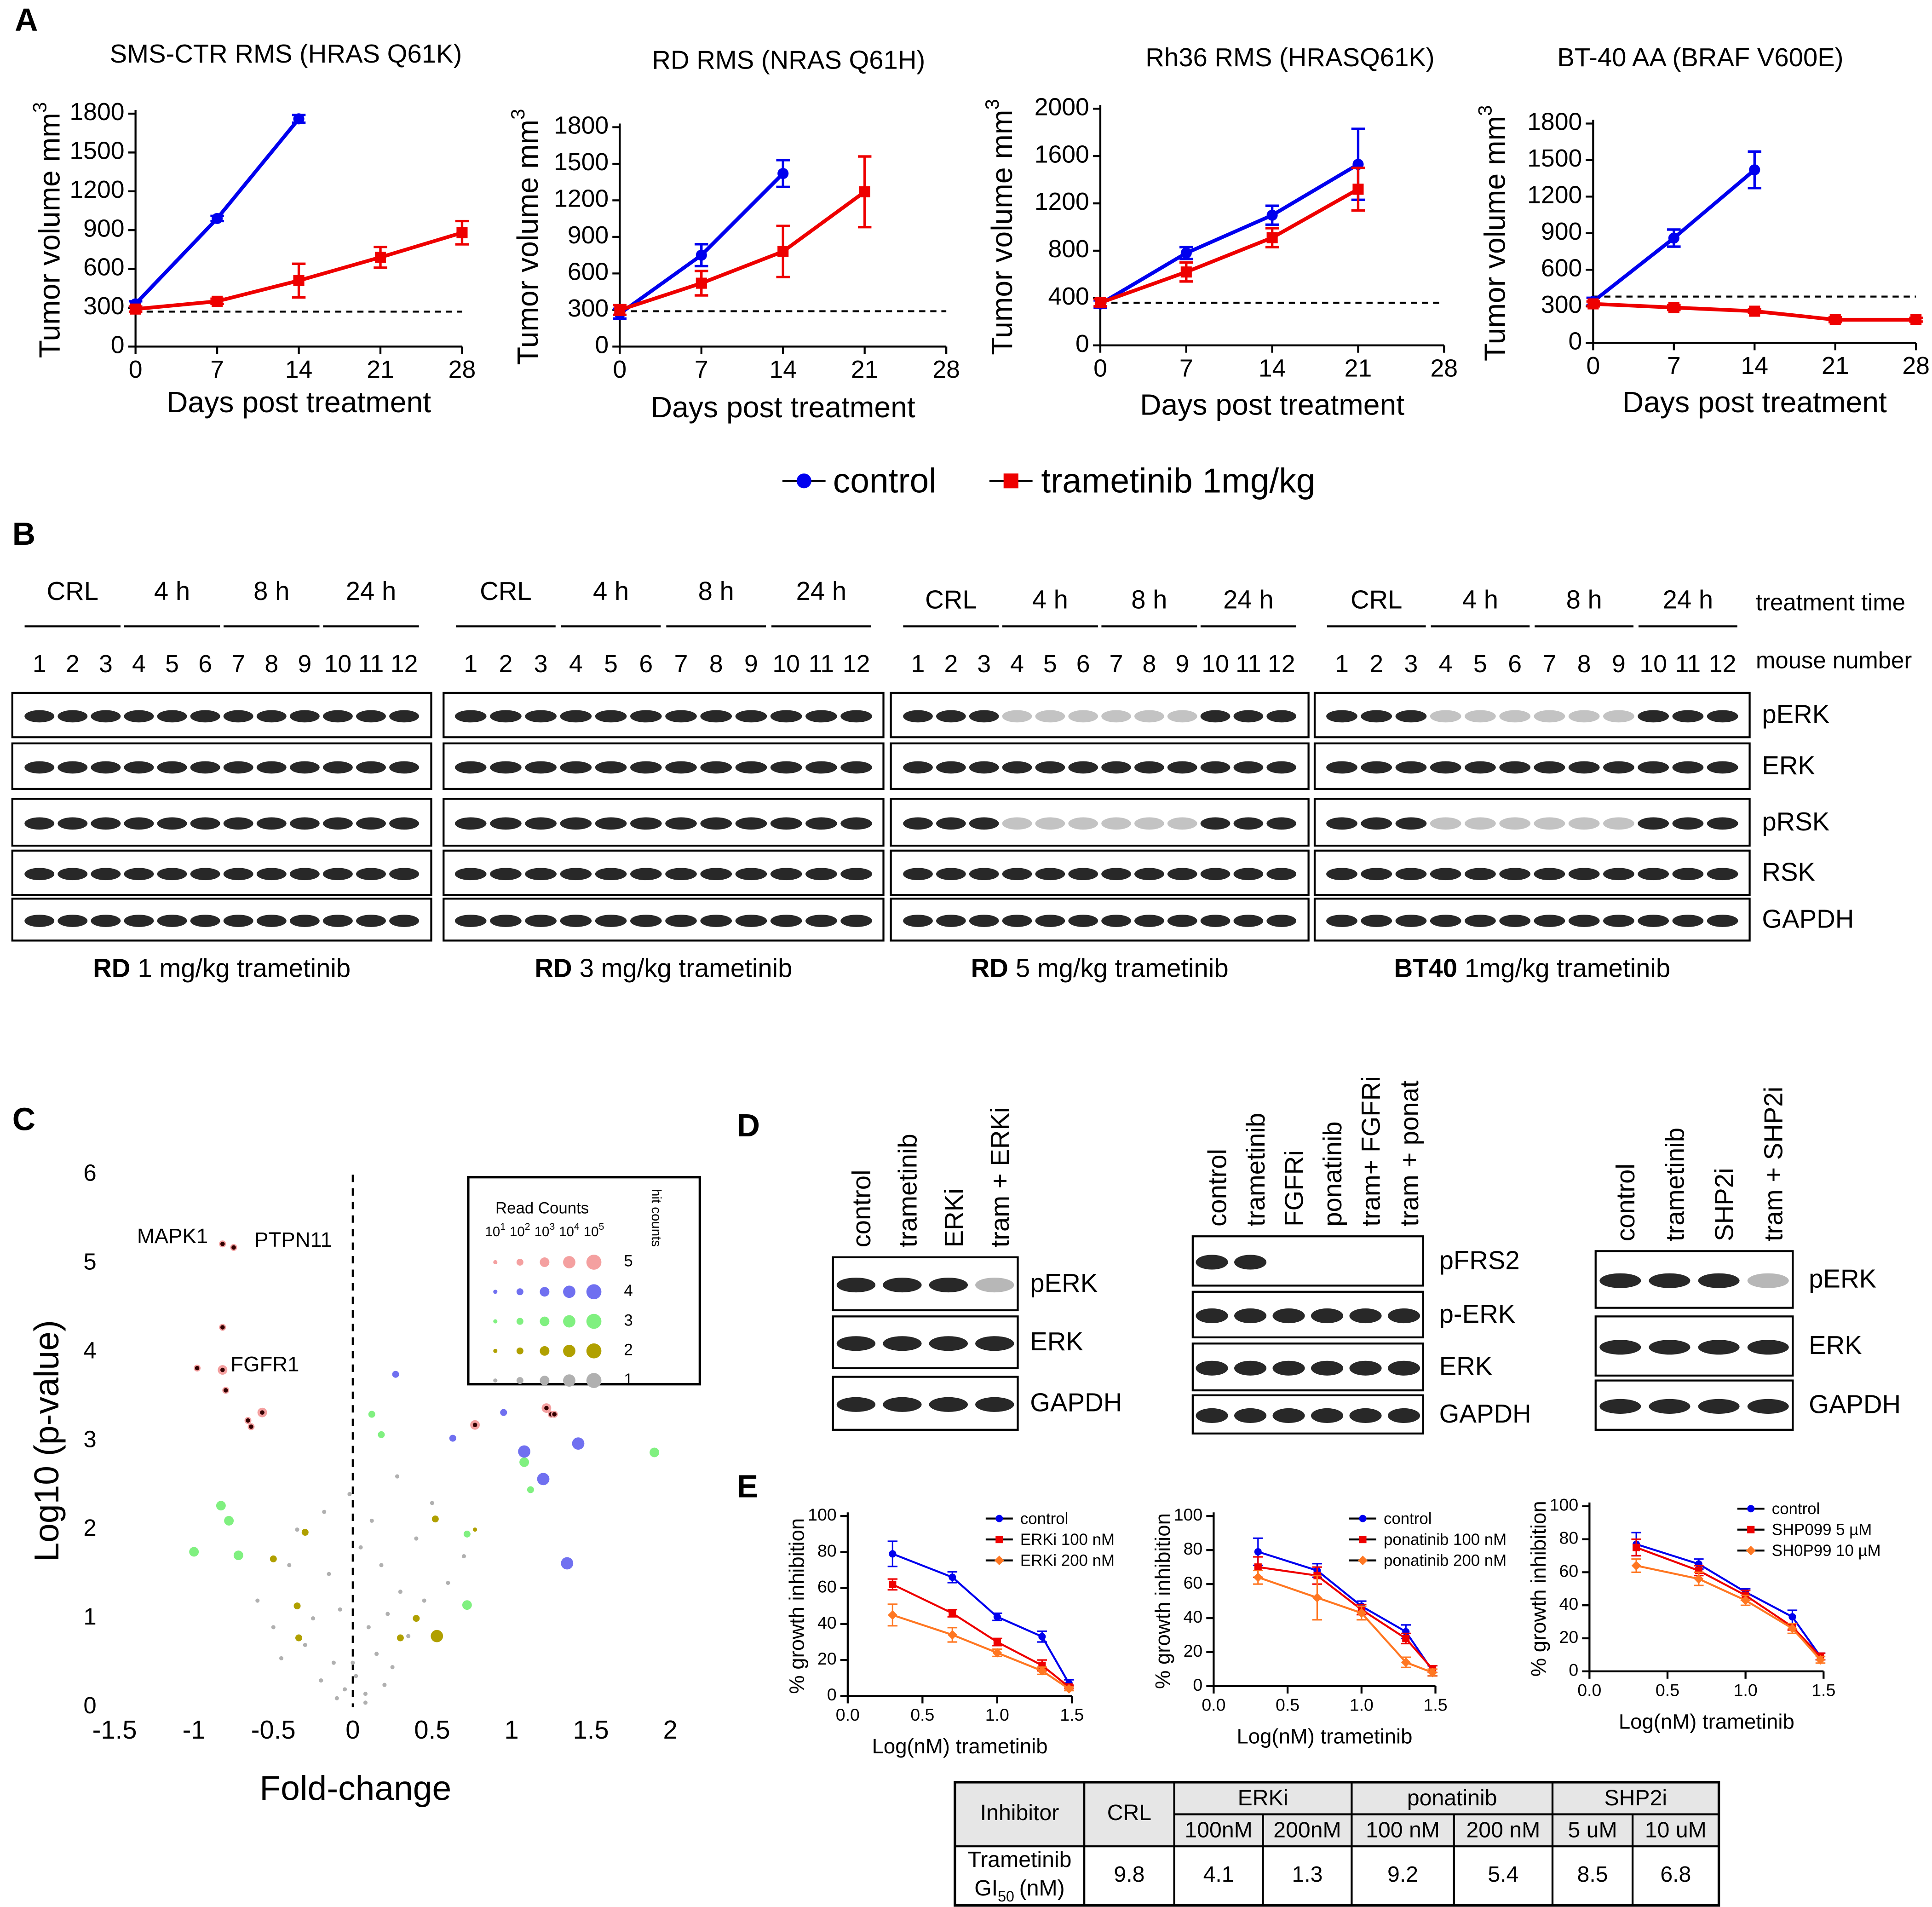 This screenshot has width=1932, height=1907. Describe the element at coordinates (861, 1208) in the screenshot. I see `lane-label: control` at that location.